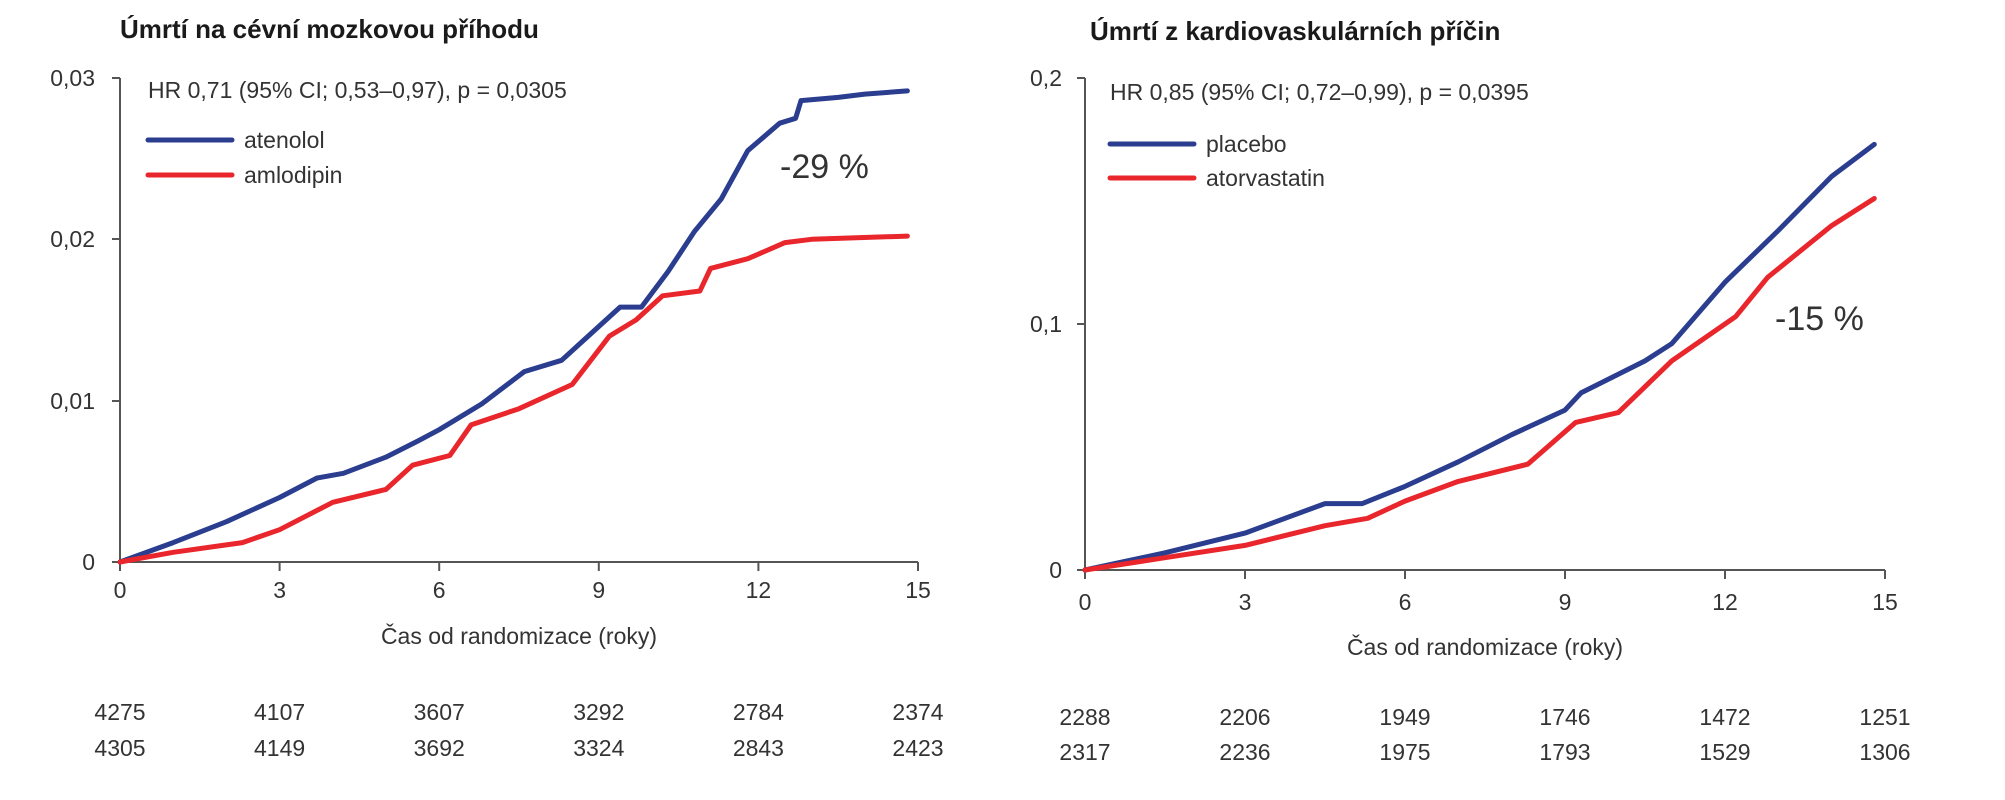 This screenshot has width=2005, height=800. What do you see at coordinates (1244, 752) in the screenshot?
I see `risk-table-cell: 2236` at bounding box center [1244, 752].